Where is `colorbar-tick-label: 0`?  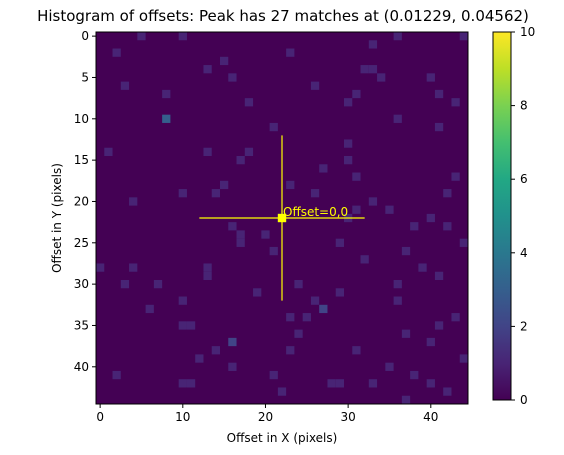
colorbar-tick-label: 0 is located at coordinates (524, 400).